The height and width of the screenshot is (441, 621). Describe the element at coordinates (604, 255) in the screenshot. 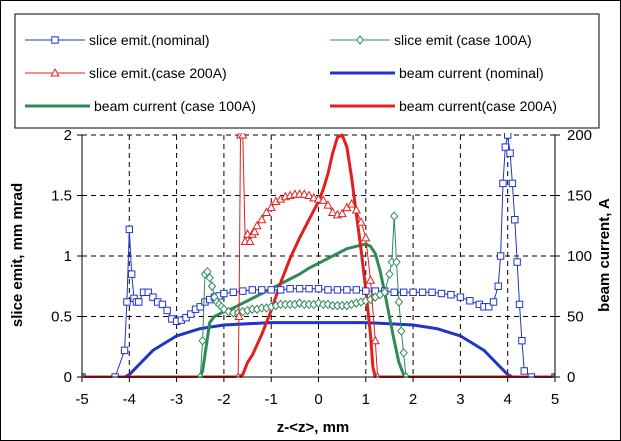

I see `y2-axis-title: beam current, A` at that location.